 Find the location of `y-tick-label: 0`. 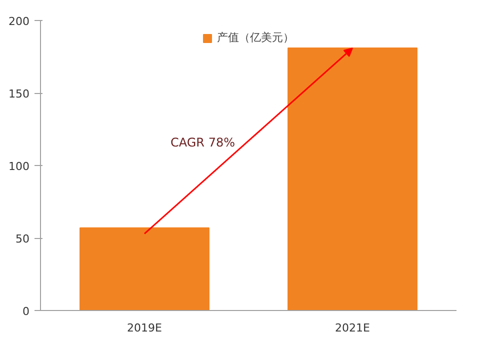

y-tick-label: 0 is located at coordinates (26, 311).